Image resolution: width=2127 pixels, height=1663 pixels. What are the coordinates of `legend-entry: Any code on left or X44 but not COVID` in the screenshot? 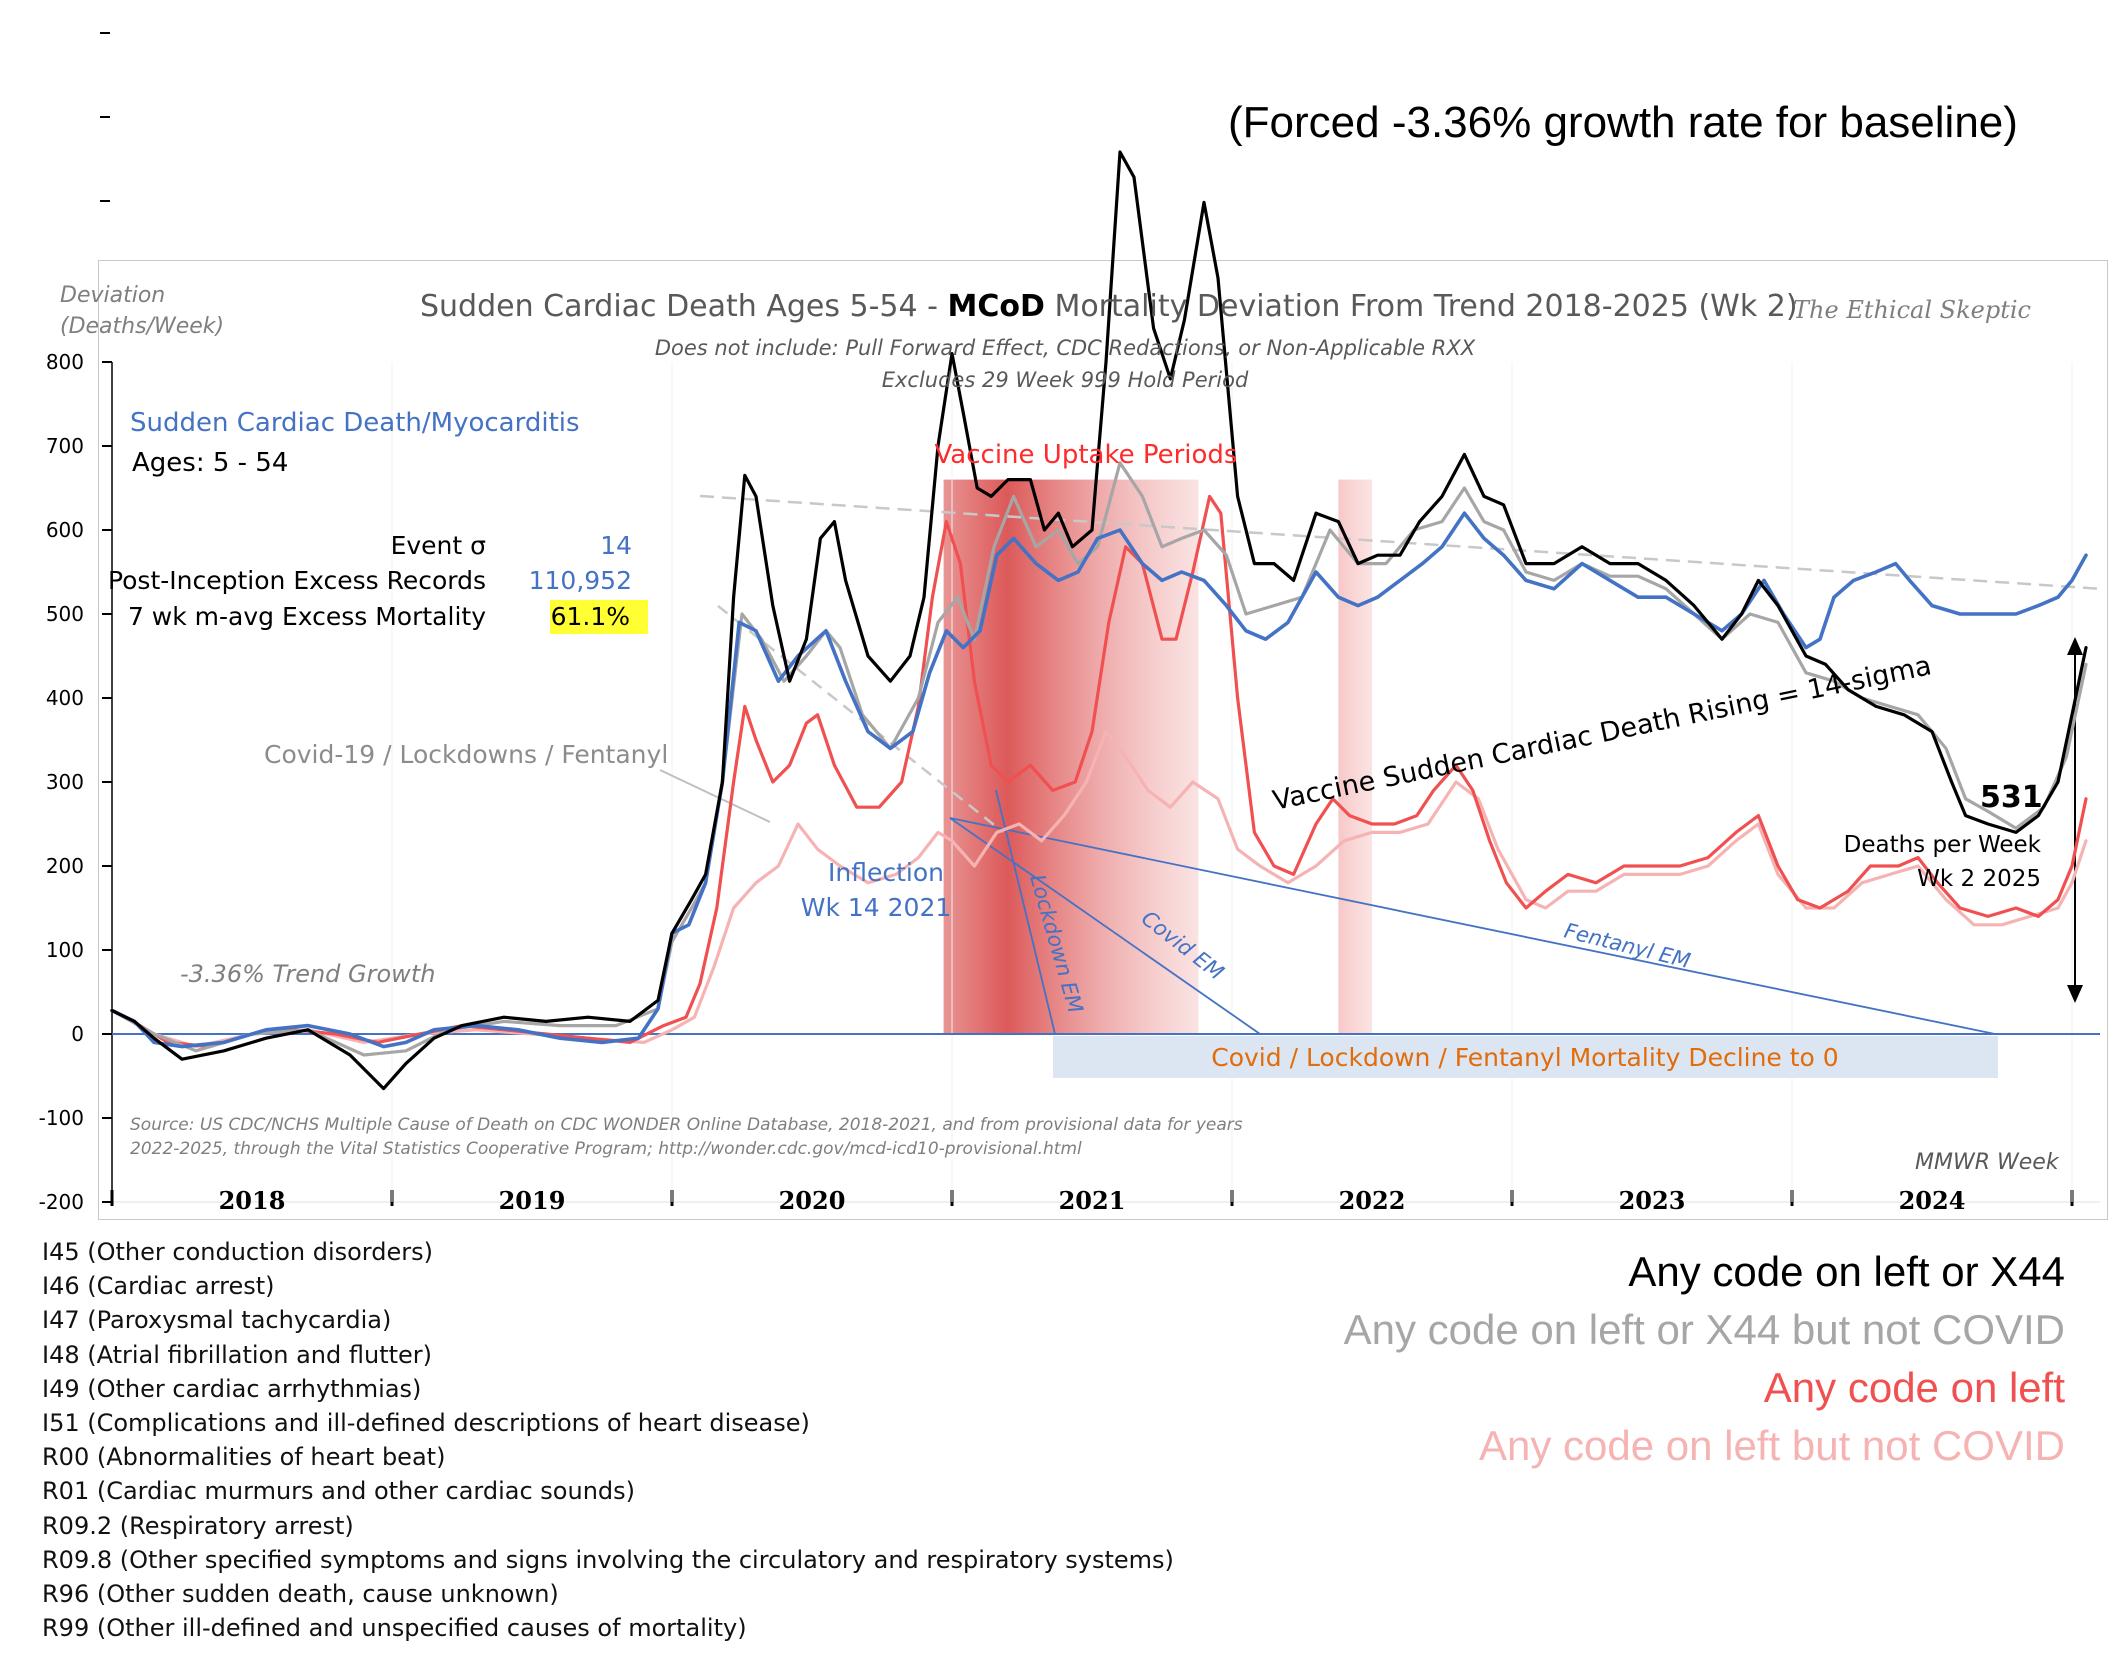 It's located at (1704, 1329).